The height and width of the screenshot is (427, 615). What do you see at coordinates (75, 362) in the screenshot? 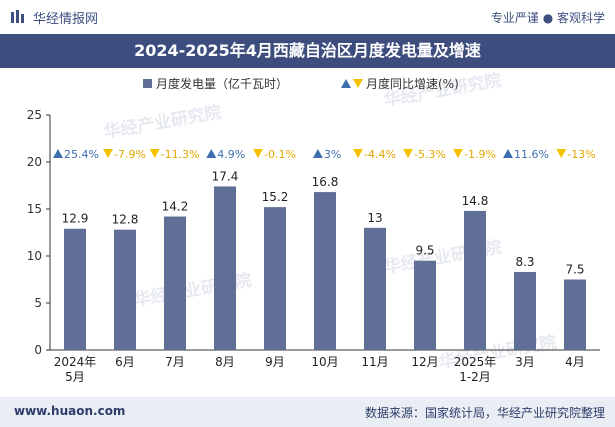
I see `x-tick-label-line: 2024年` at bounding box center [75, 362].